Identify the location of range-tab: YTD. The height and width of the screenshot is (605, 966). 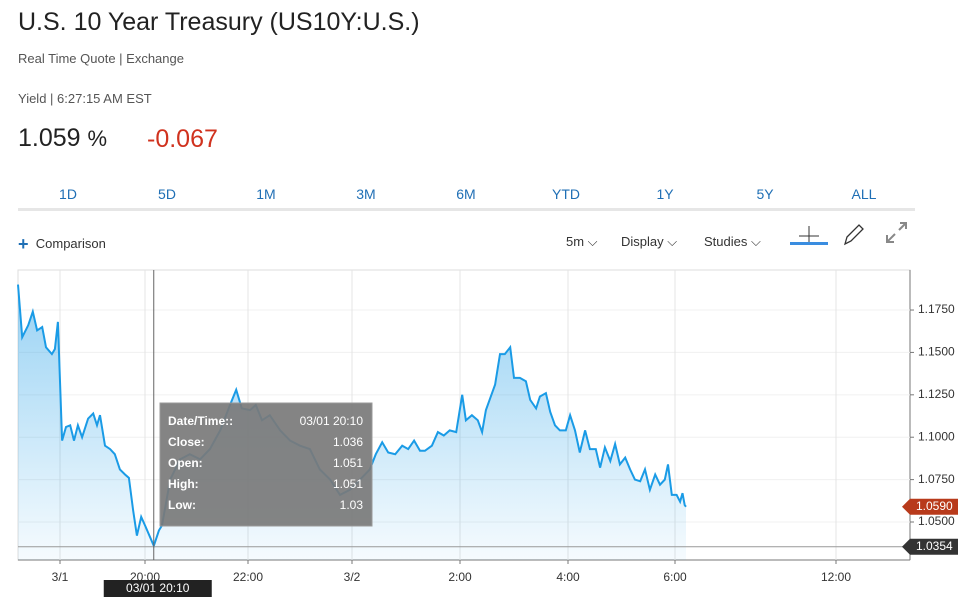
(566, 194).